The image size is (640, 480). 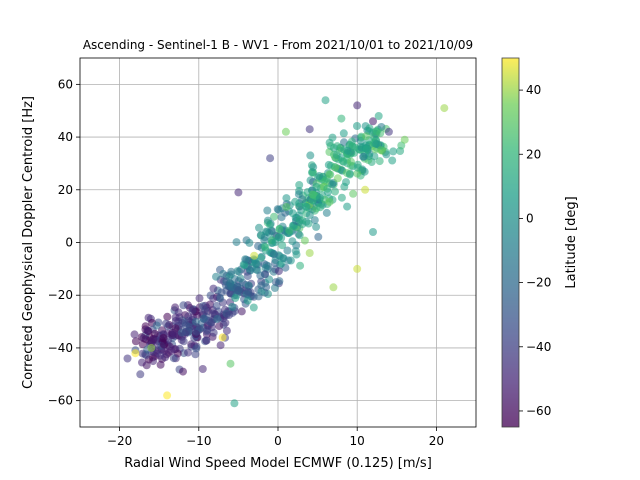 I want to click on colorbar-tick-label: −20, so click(x=538, y=283).